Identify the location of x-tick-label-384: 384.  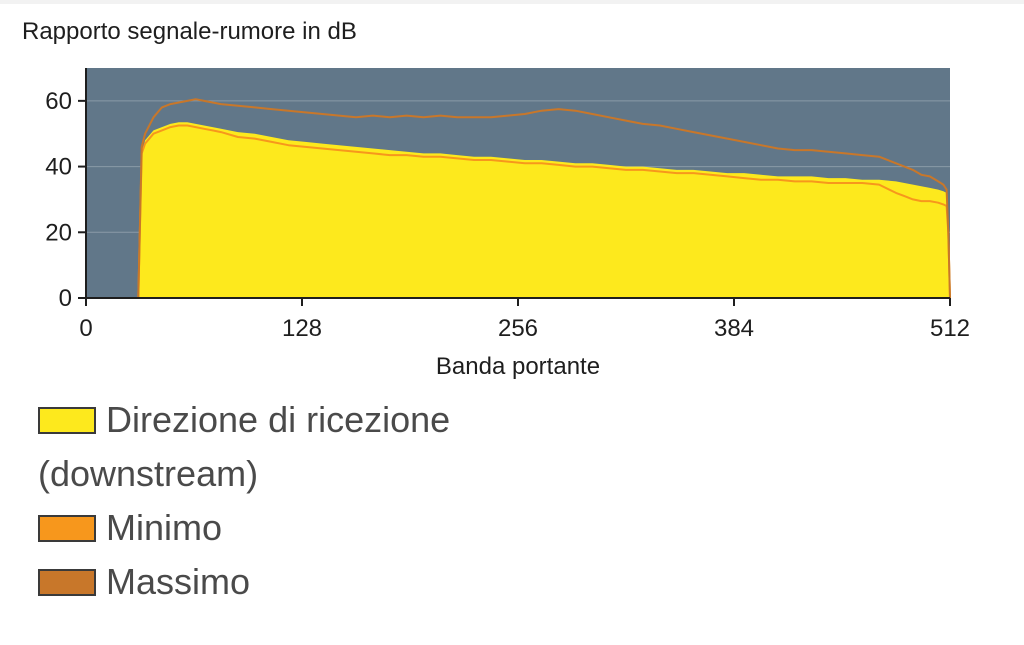
(734, 328).